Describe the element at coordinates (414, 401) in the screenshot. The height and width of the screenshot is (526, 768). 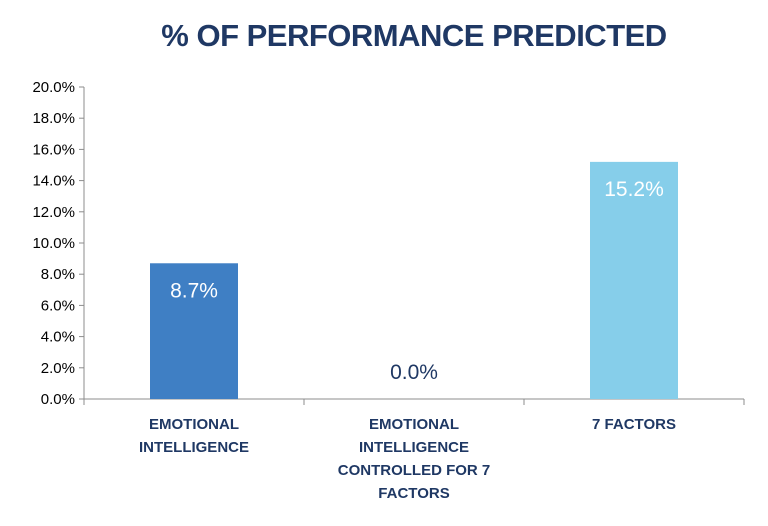
I see `x-axis` at that location.